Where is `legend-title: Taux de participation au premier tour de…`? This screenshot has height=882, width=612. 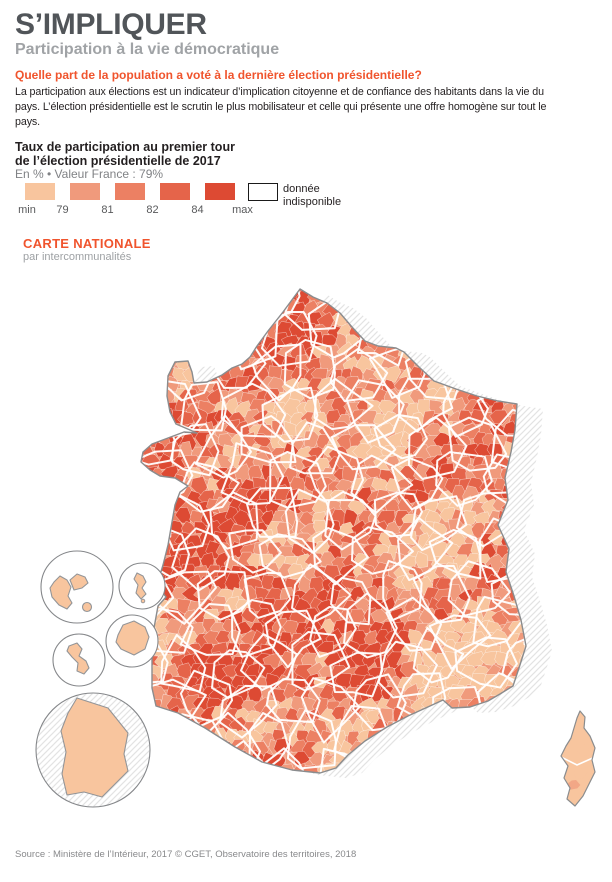
legend-title: Taux de participation au premier tour de… is located at coordinates (125, 154).